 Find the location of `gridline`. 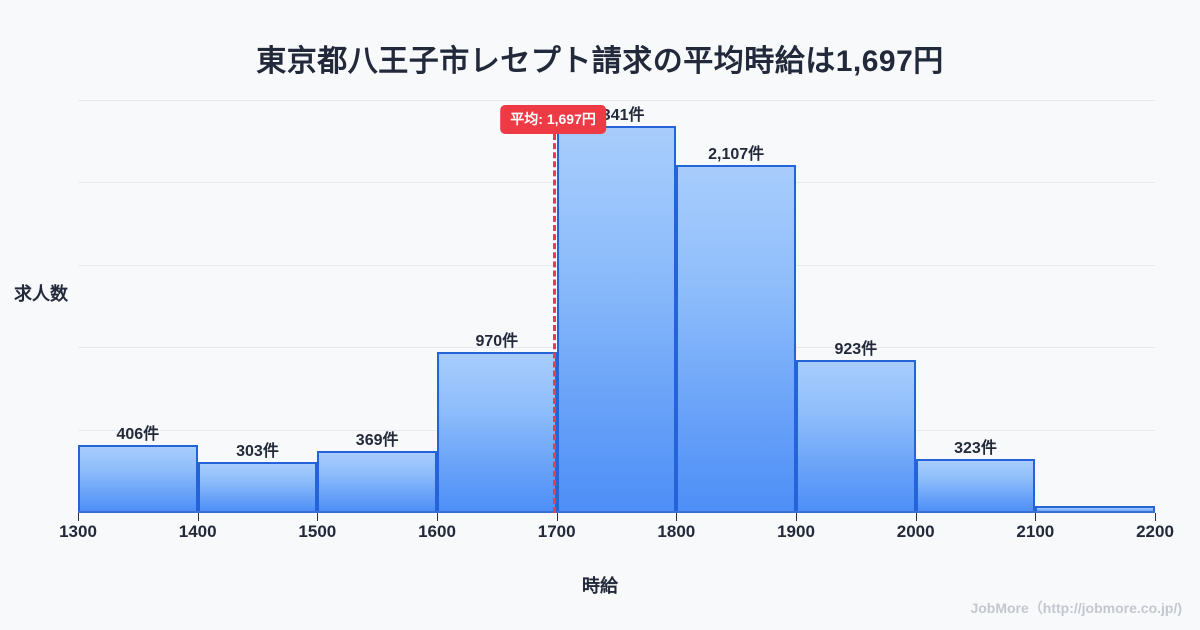

gridline is located at coordinates (616, 100).